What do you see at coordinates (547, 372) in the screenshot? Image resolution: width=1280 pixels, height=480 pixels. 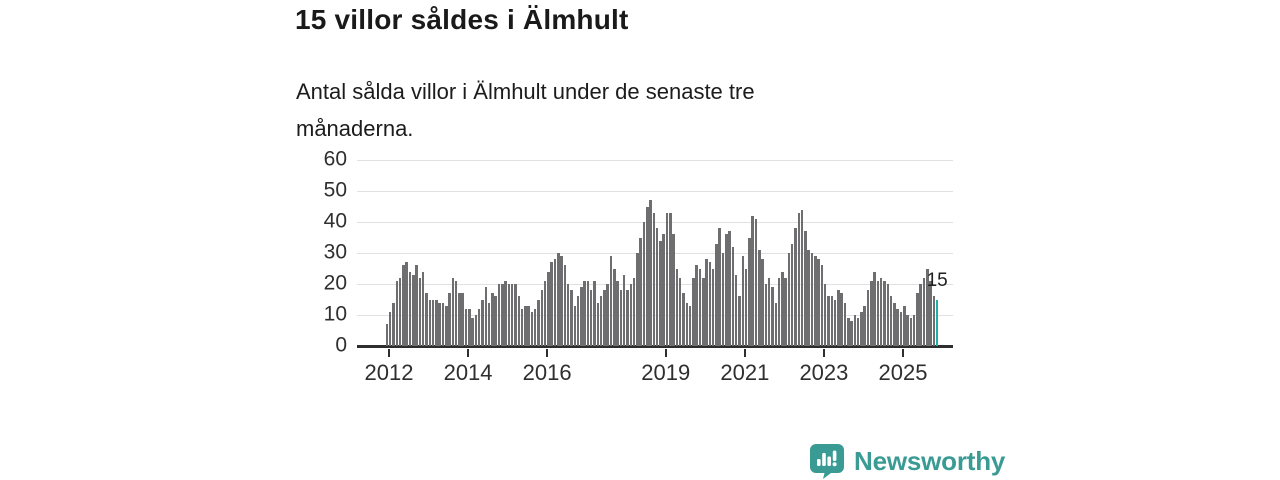 I see `x-axis-label: 2016` at bounding box center [547, 372].